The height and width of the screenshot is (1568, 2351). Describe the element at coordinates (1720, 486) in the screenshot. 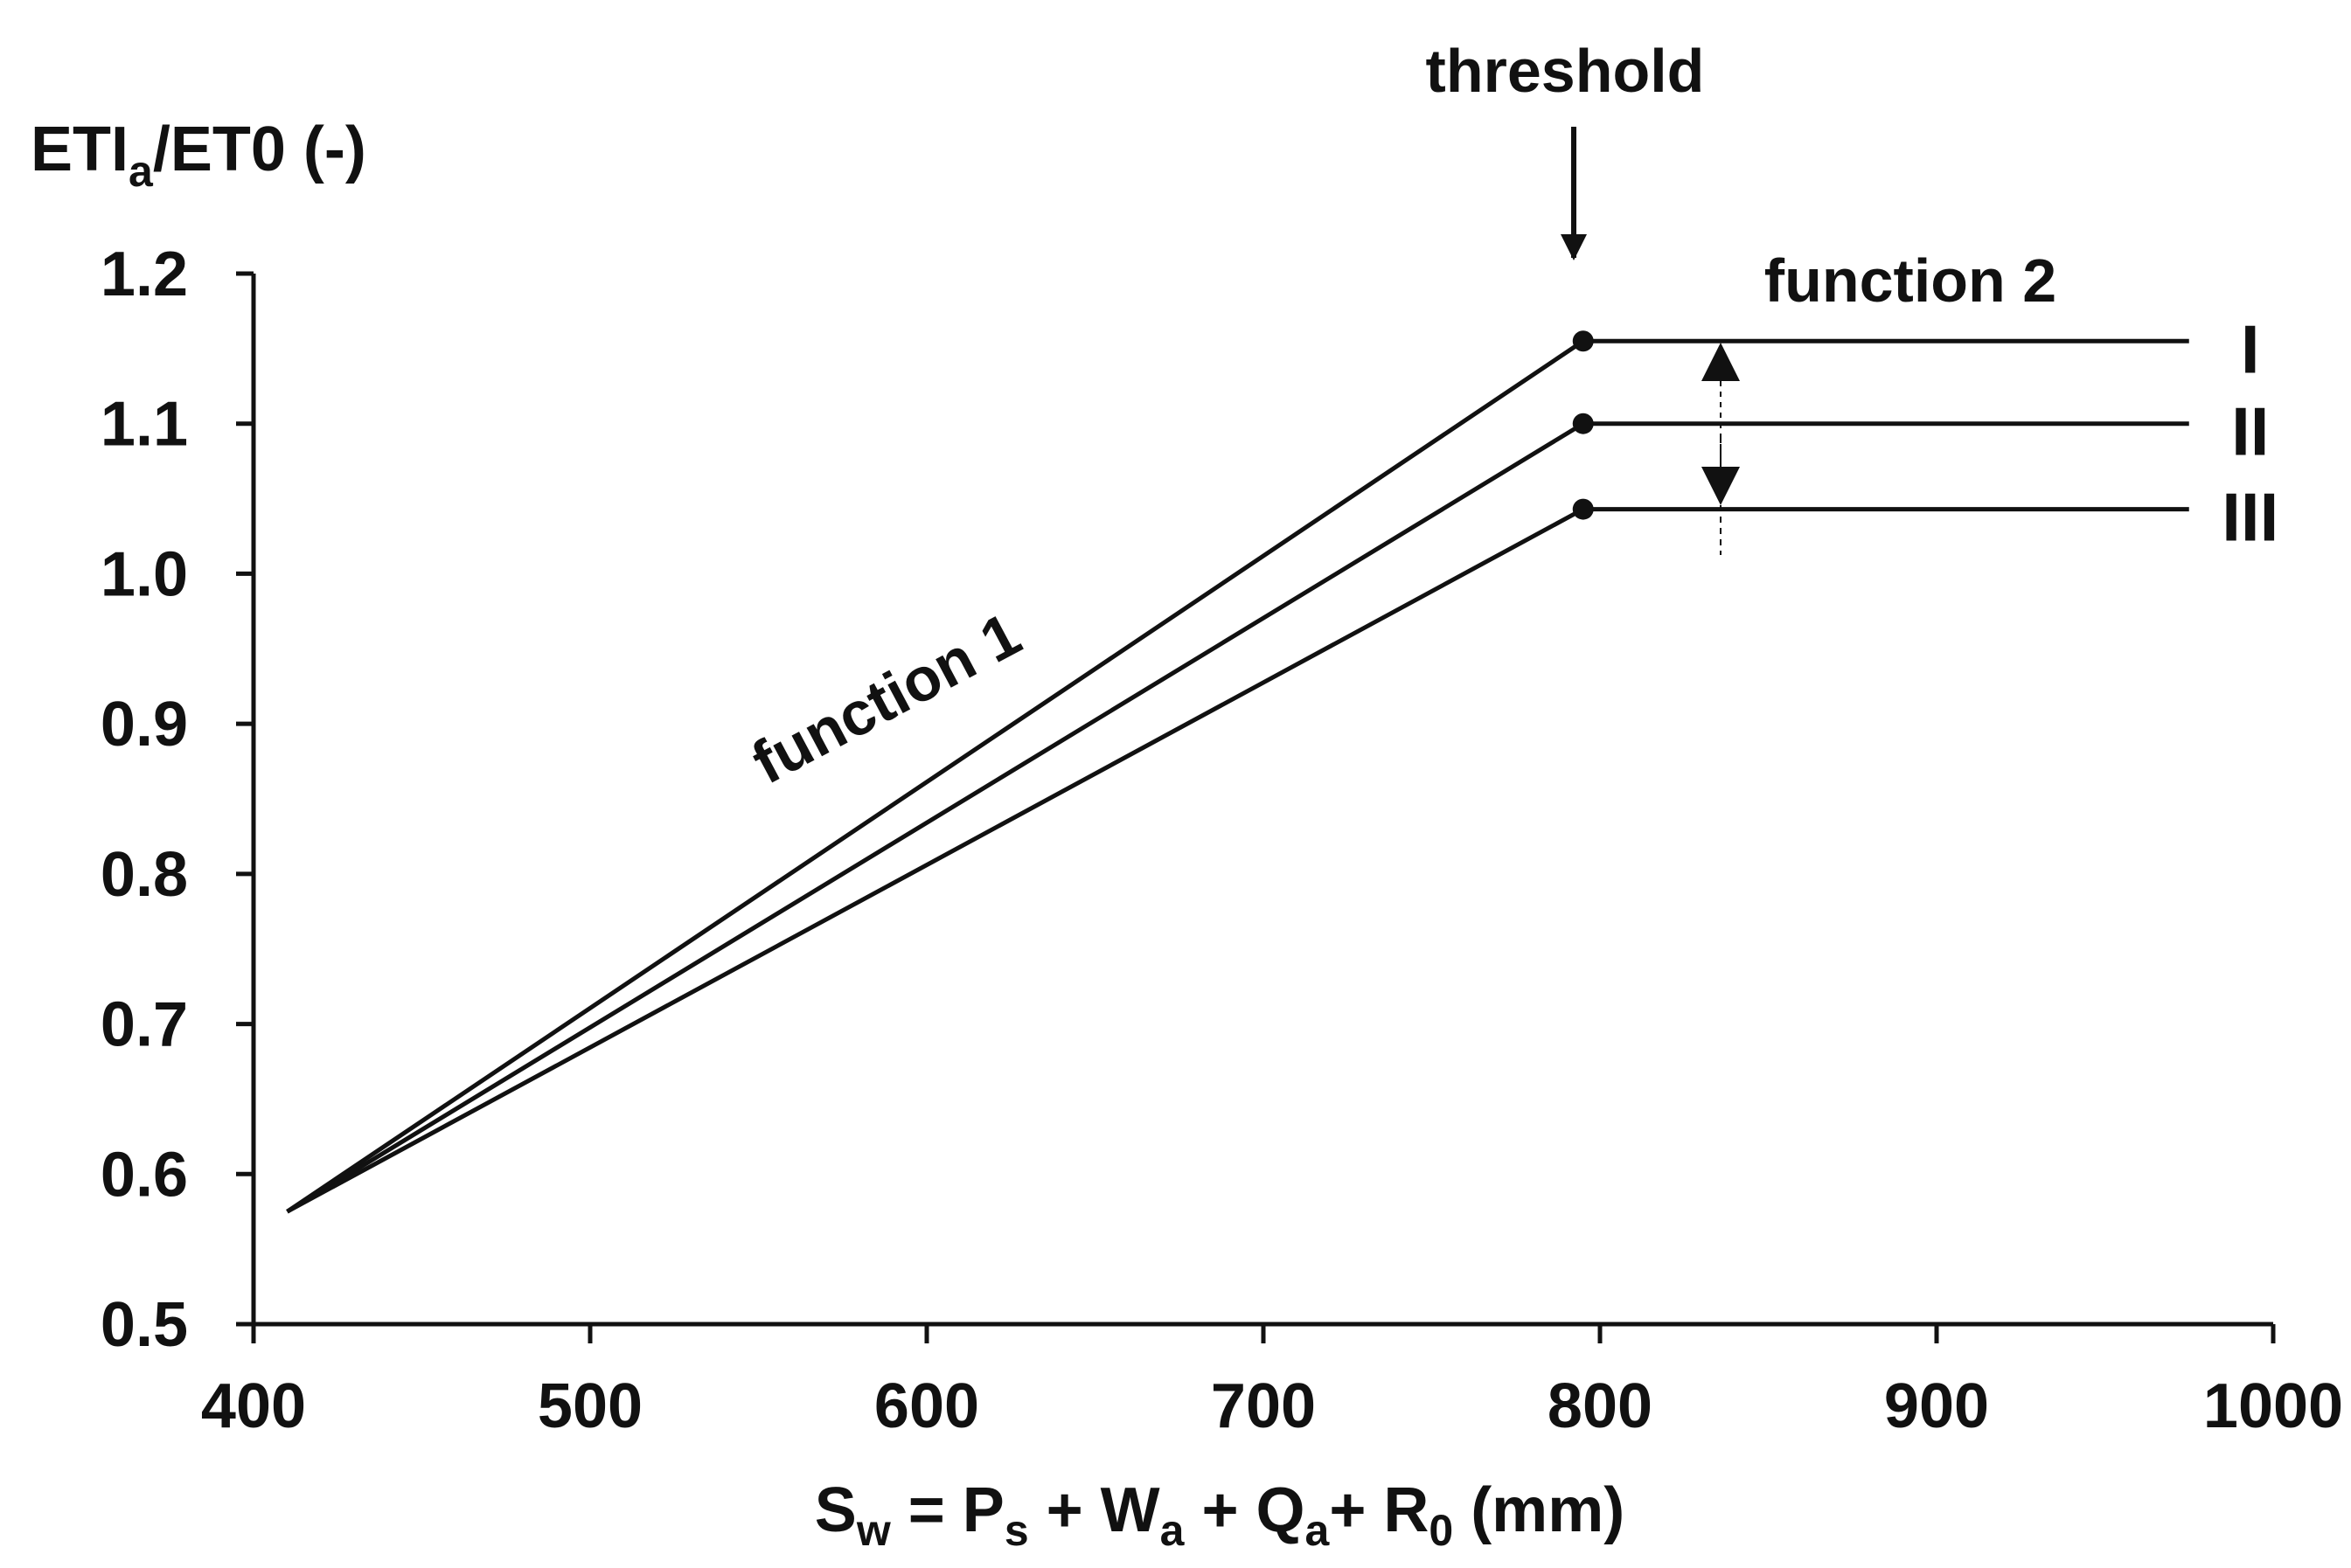

I see `range-arrow-down-head` at that location.